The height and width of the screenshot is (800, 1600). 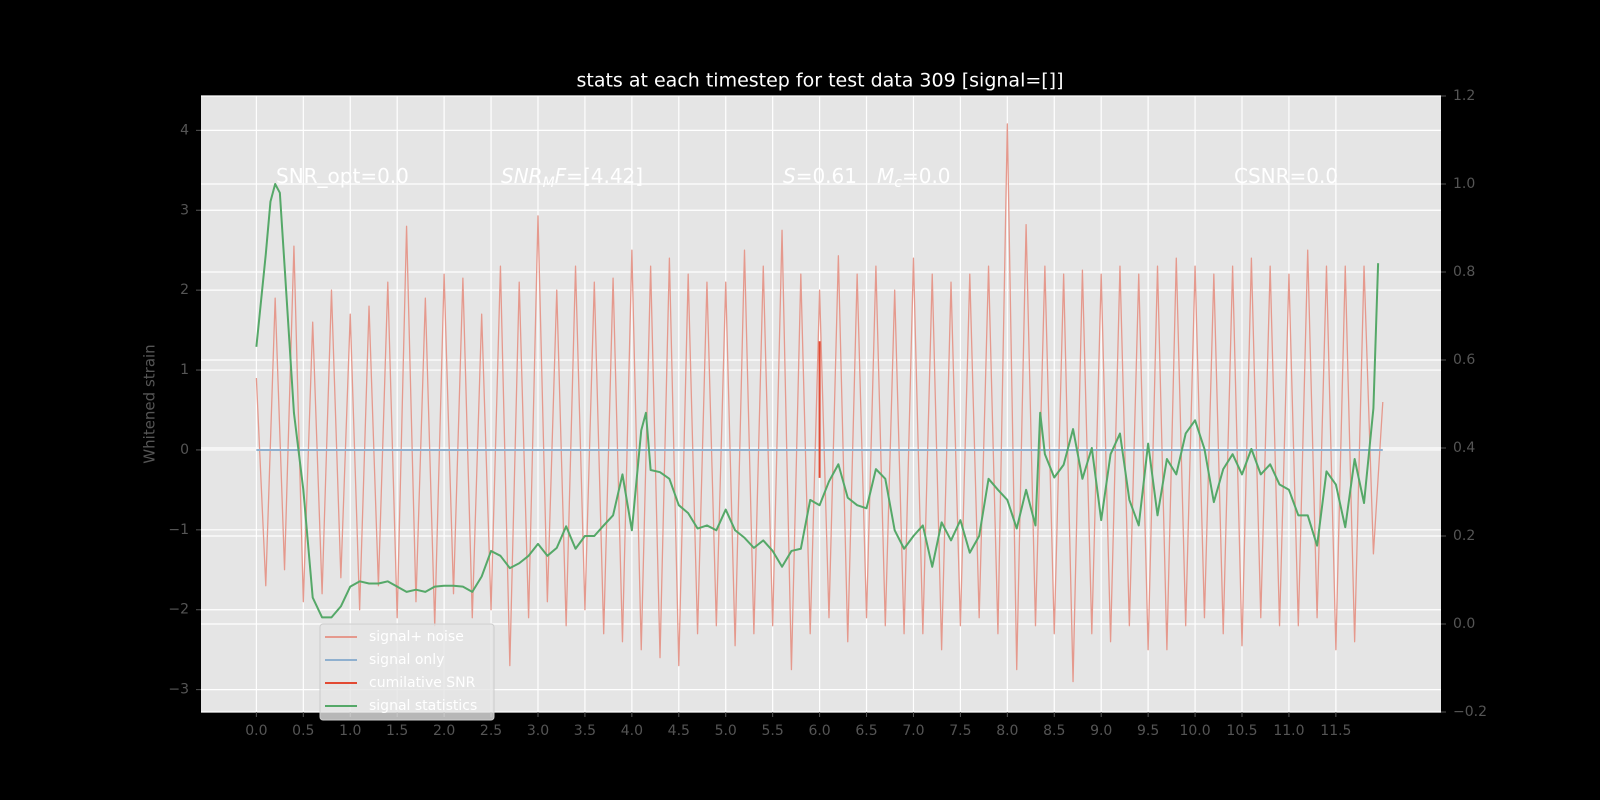 What do you see at coordinates (585, 731) in the screenshot?
I see `x-tick-label: 3.5` at bounding box center [585, 731].